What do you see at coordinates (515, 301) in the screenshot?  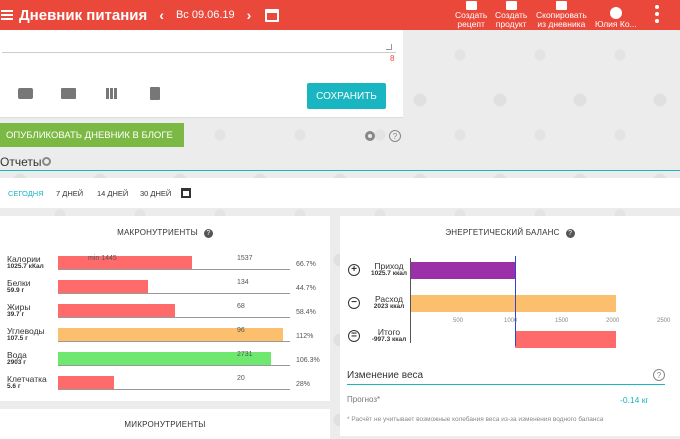 I see `intake-marker-line` at bounding box center [515, 301].